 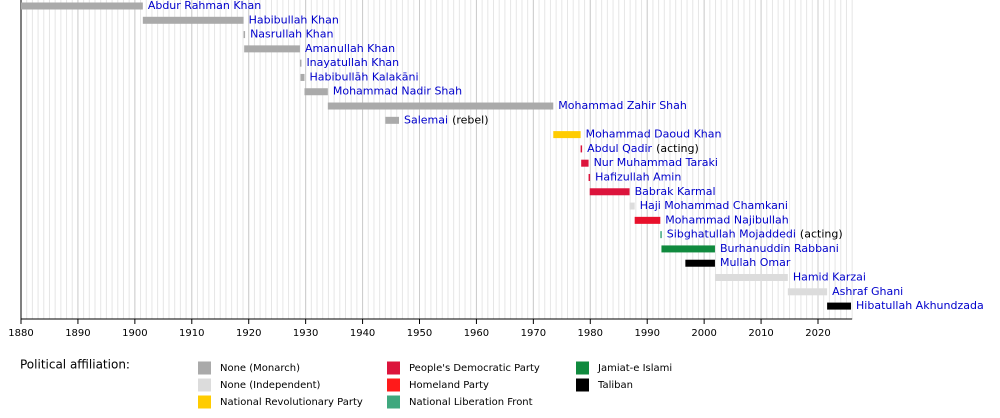 I want to click on ruler-name: Mohammad Nadir Shah, so click(x=397, y=91).